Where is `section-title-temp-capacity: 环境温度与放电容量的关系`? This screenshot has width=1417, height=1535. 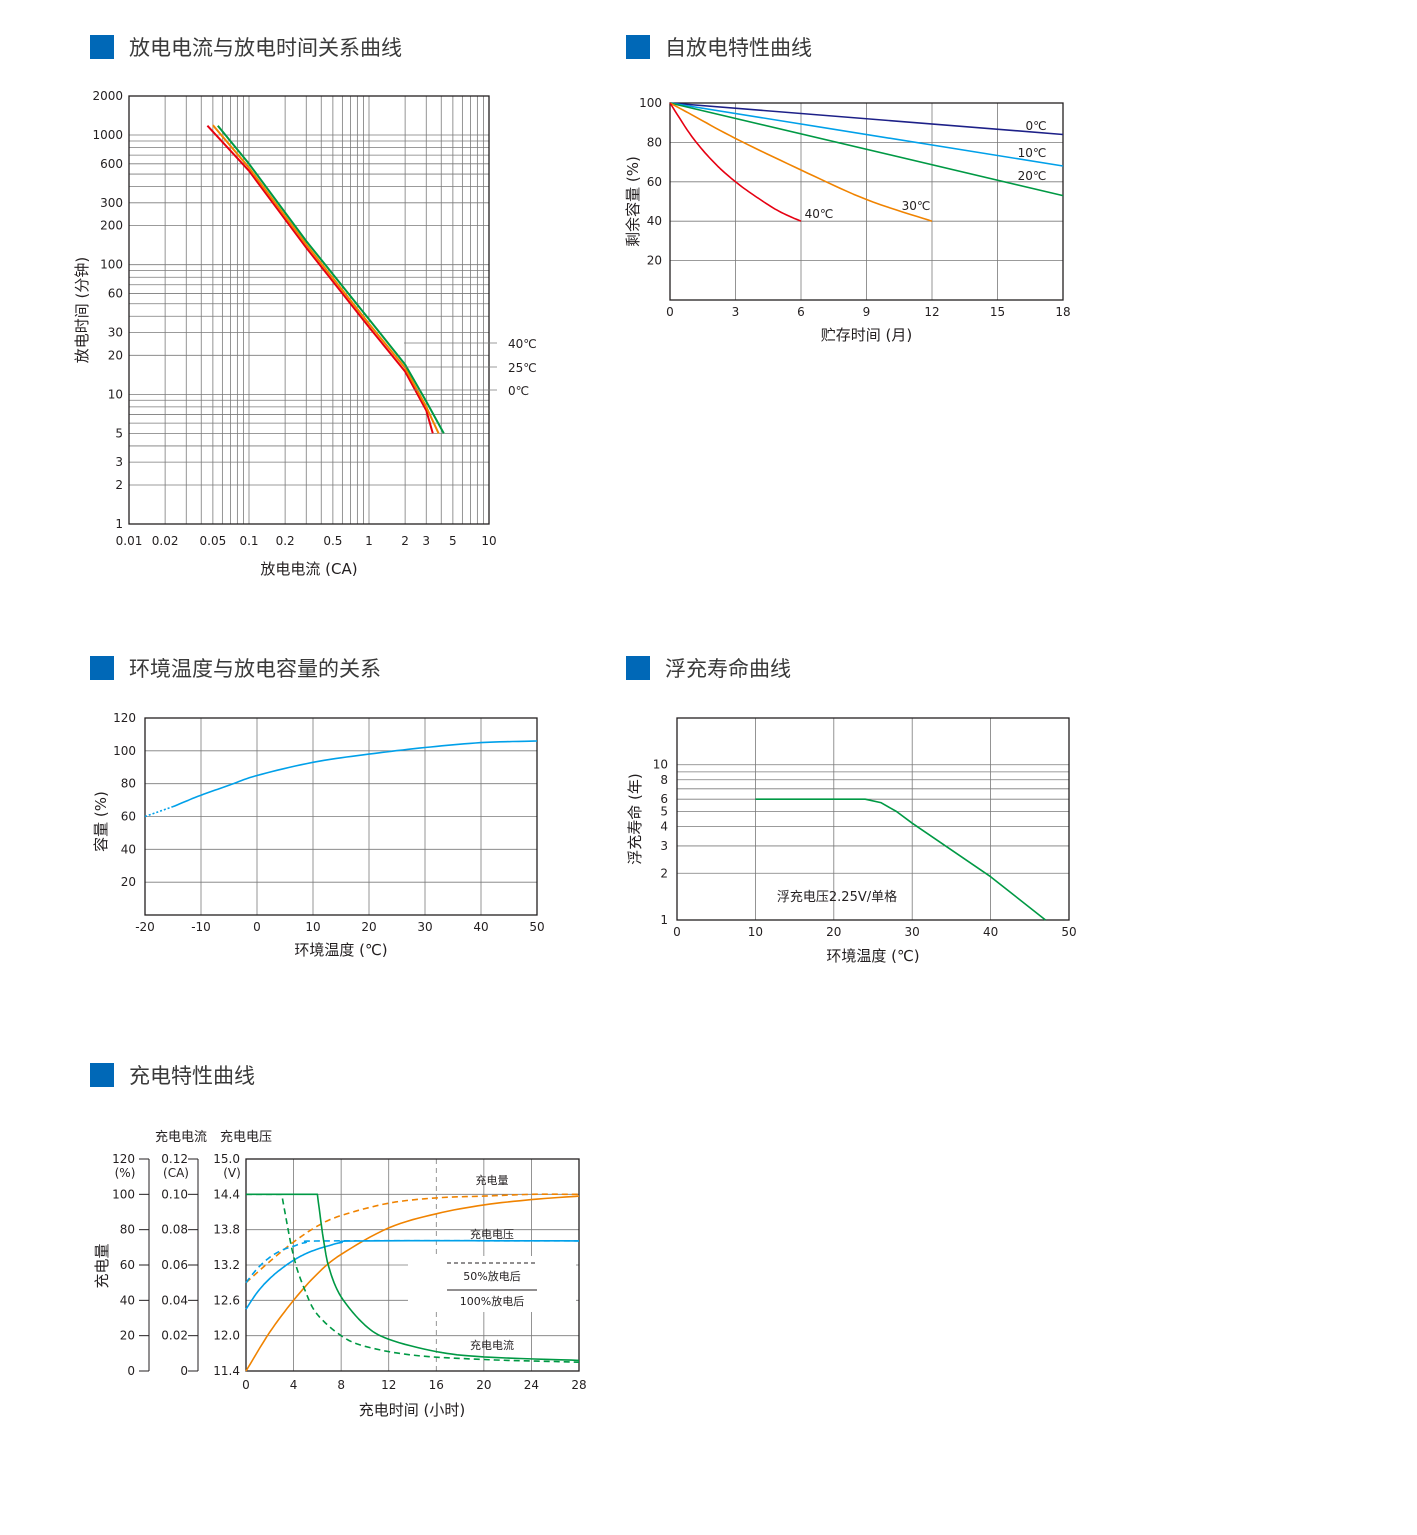 section-title-temp-capacity: 环境温度与放电容量的关系 is located at coordinates (235, 668).